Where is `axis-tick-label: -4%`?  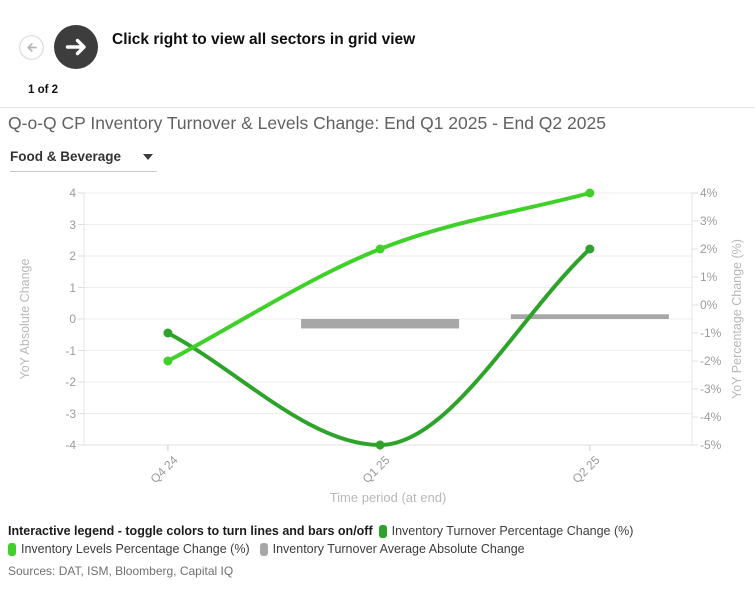 axis-tick-label: -4% is located at coordinates (711, 417).